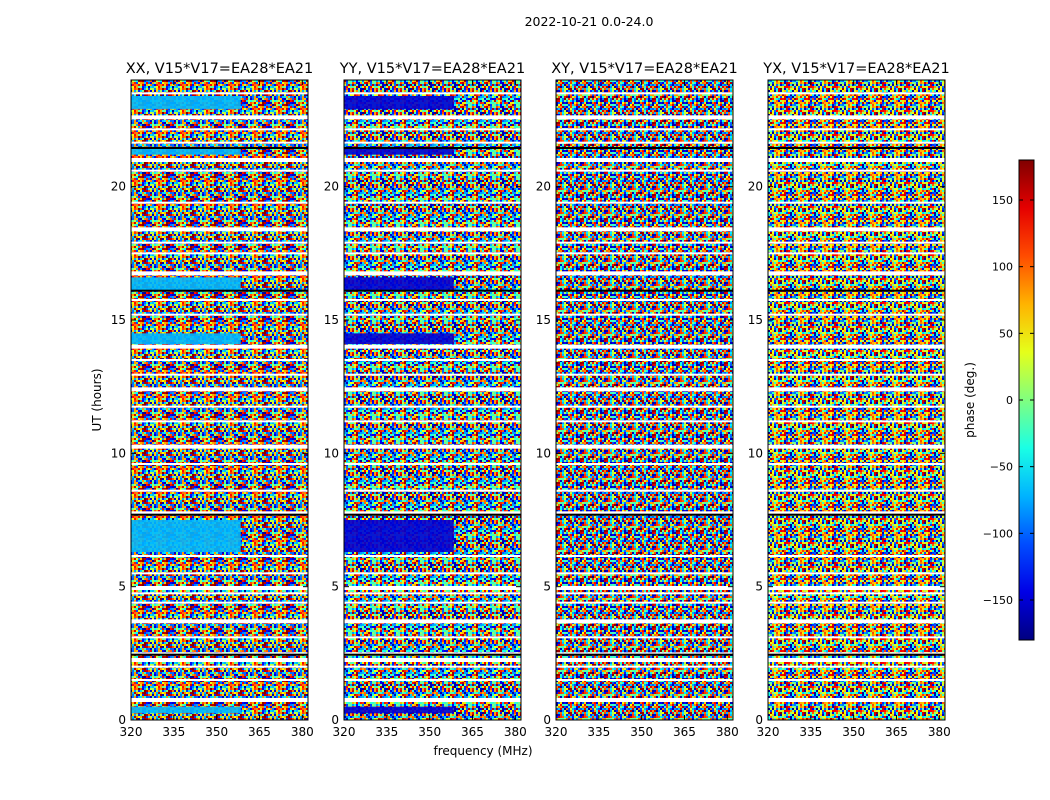 The height and width of the screenshot is (800, 1050). Describe the element at coordinates (386, 732) in the screenshot. I see `x-tick-label: 335` at that location.